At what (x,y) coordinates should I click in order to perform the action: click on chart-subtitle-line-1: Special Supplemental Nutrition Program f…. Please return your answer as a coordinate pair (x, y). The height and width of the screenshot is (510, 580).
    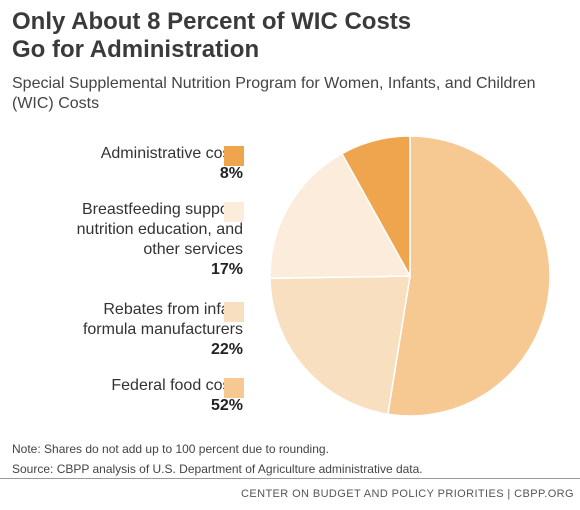
    Looking at the image, I should click on (274, 83).